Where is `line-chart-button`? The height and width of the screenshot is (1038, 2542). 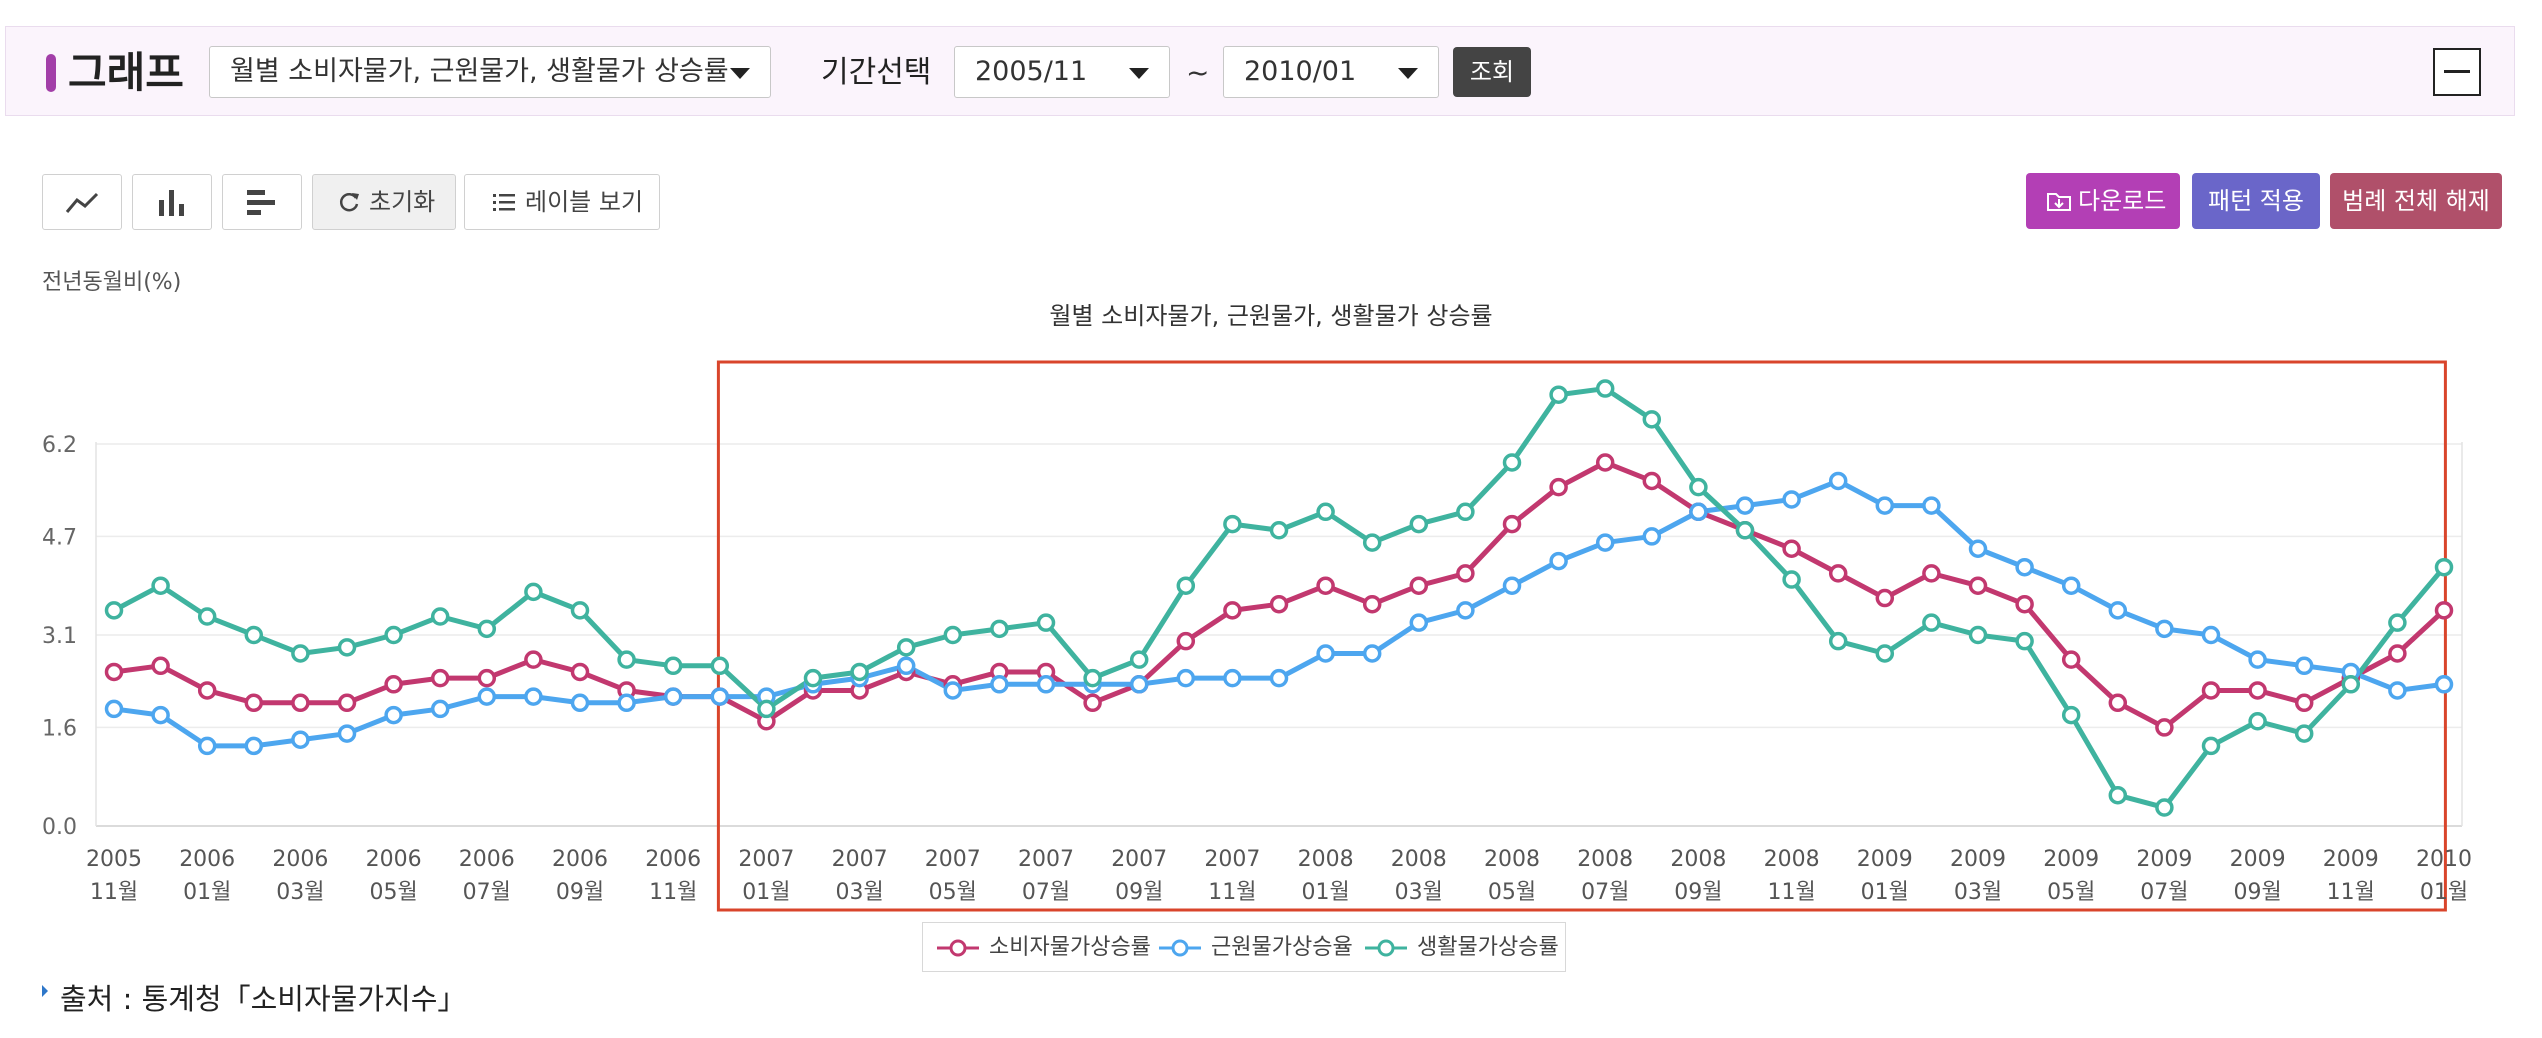
line-chart-button is located at coordinates (82, 202).